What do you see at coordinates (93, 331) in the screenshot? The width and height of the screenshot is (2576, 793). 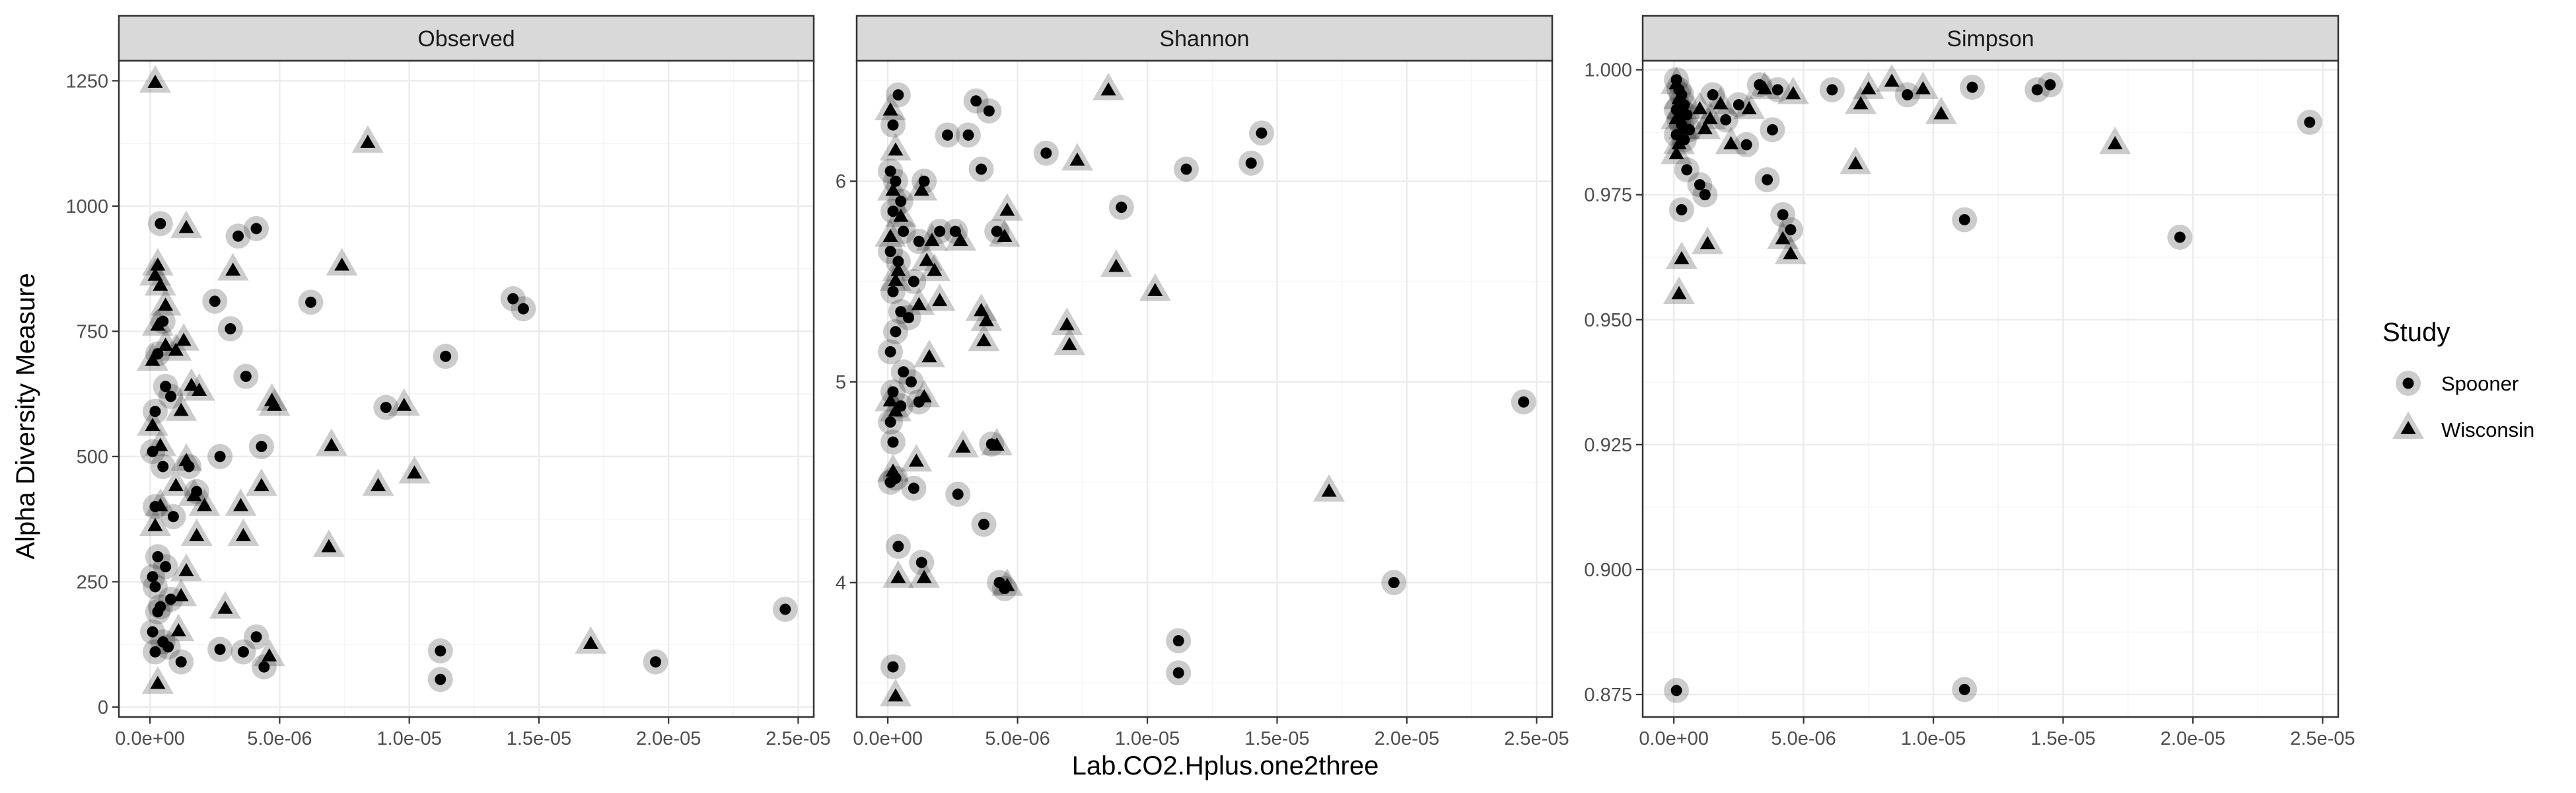 I see `y-tick-label: 750` at bounding box center [93, 331].